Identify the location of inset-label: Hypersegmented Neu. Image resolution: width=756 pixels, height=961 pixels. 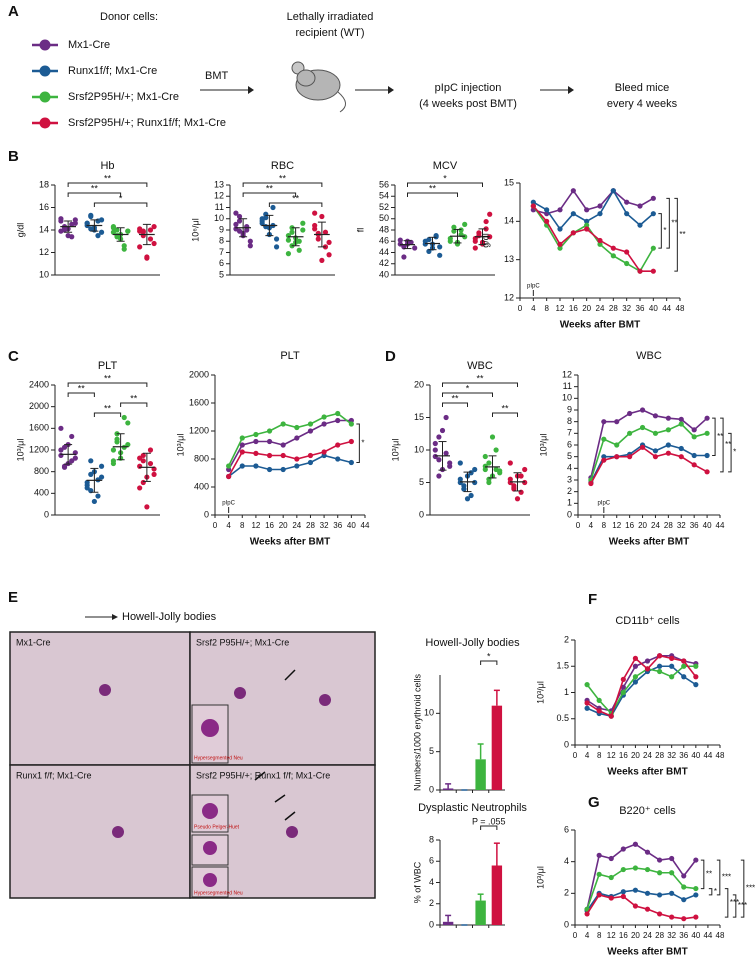
(218, 893).